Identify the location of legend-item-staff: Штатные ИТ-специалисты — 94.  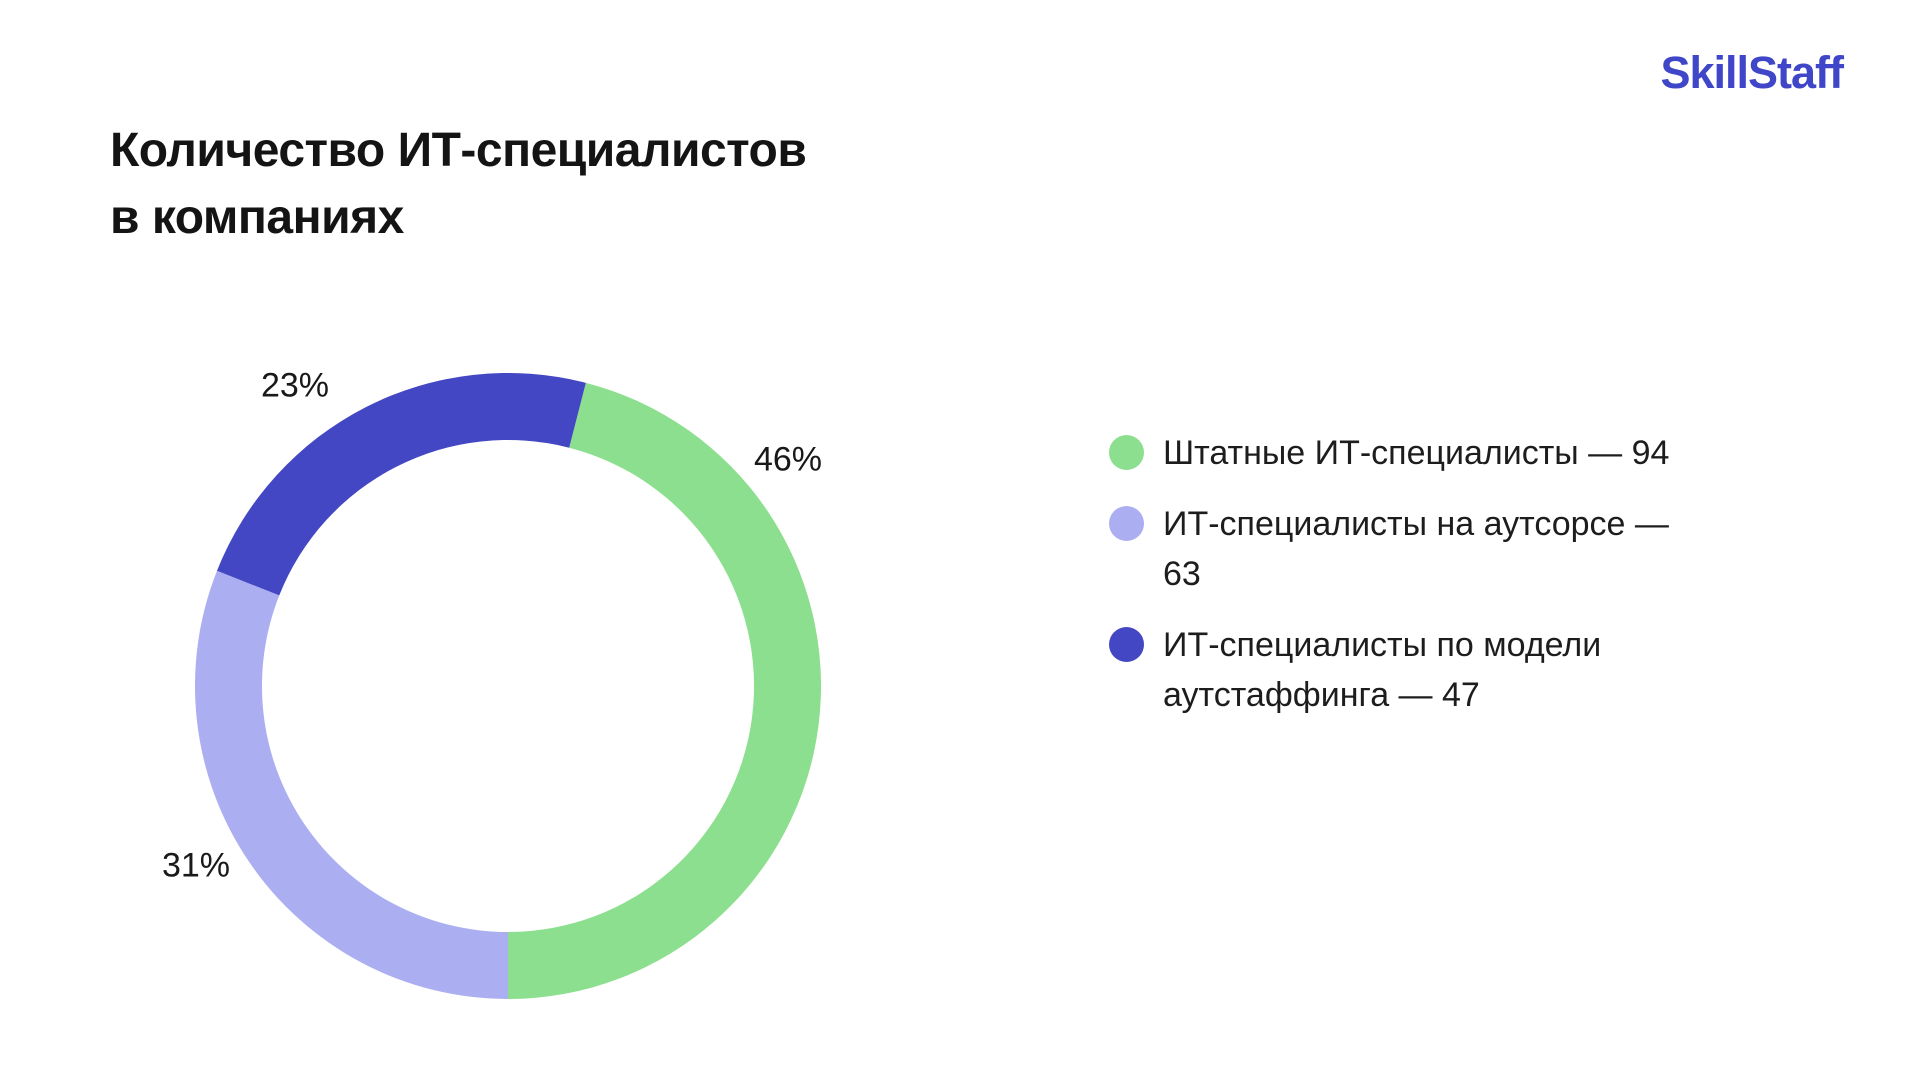
(1396, 453).